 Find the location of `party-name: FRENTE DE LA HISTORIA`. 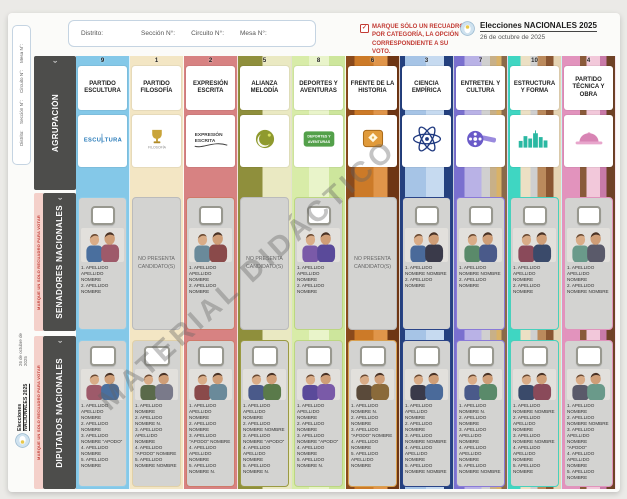

party-name: FRENTE DE LA HISTORIA is located at coordinates (372, 88).